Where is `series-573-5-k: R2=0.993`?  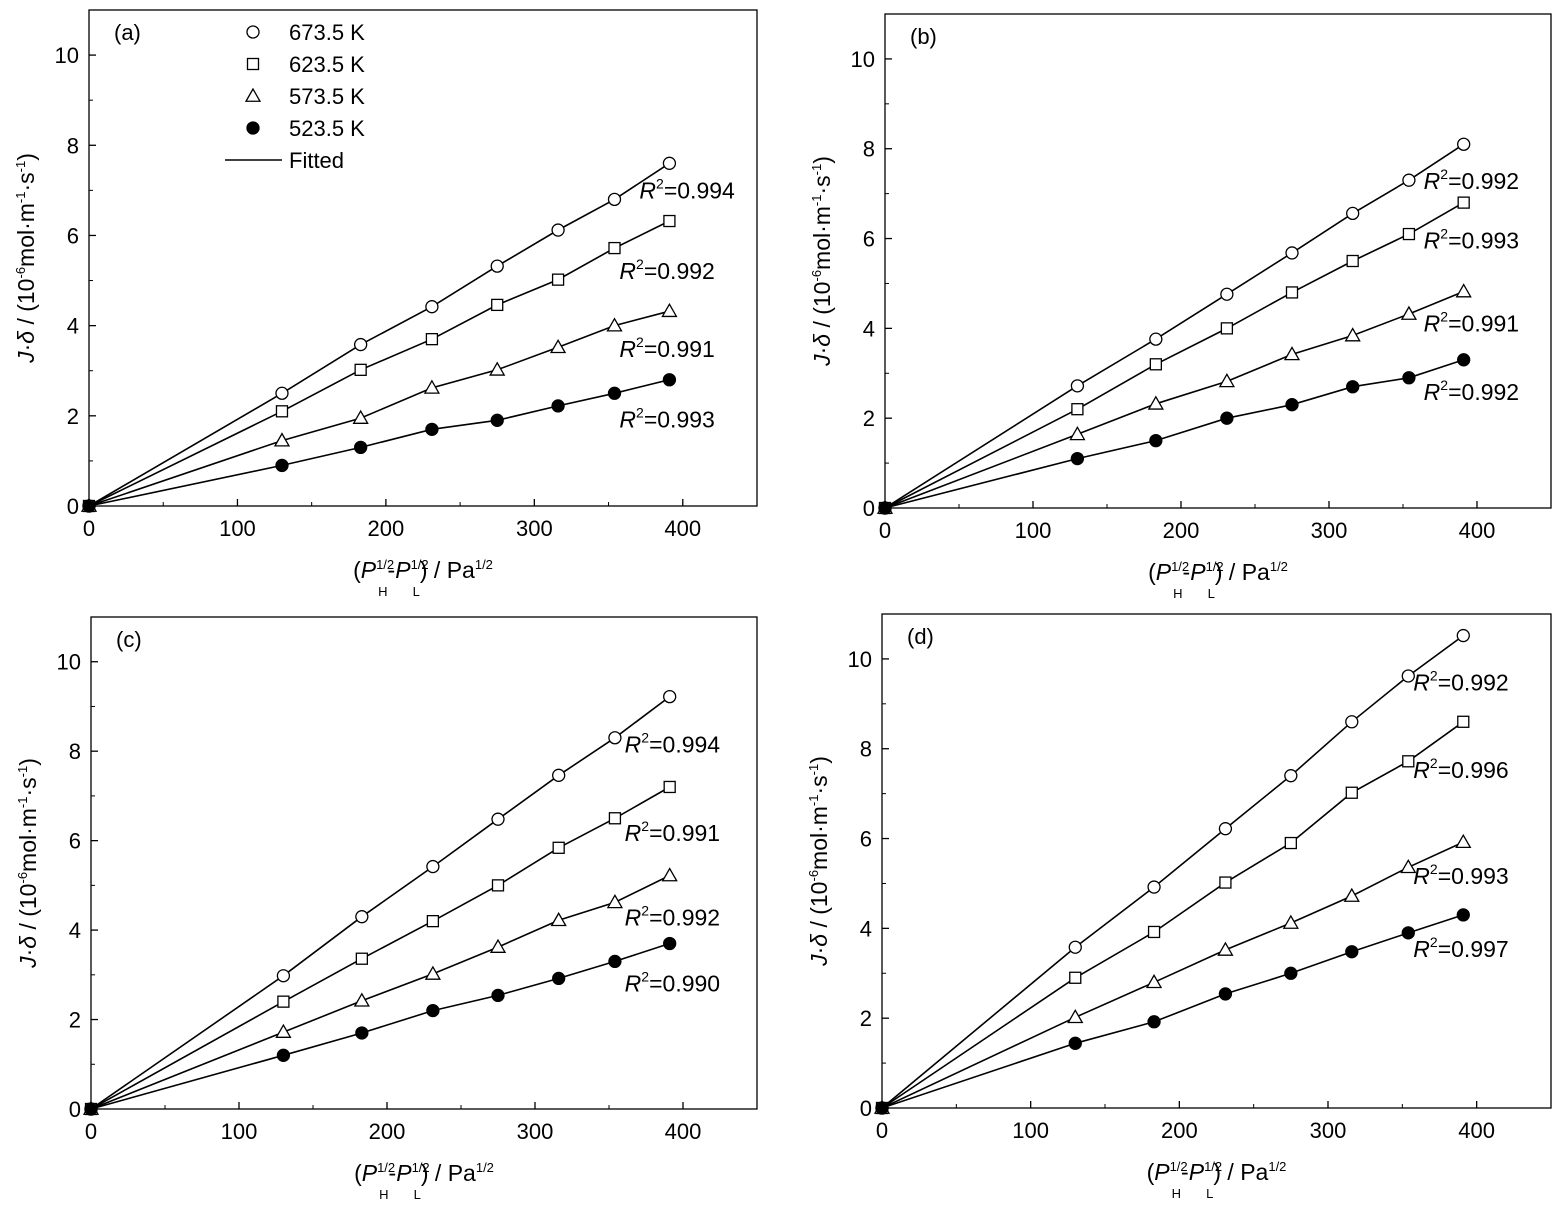 series-573-5-k: R2=0.993 is located at coordinates (1191, 973).